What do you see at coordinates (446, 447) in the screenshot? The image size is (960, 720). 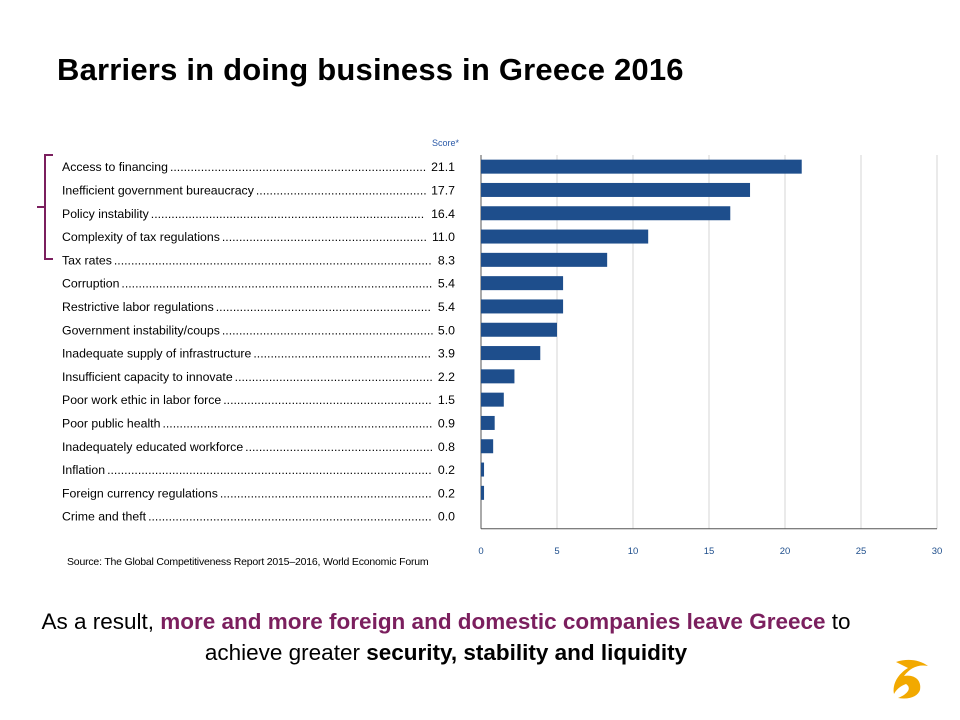 I see `value-label: 0.8` at bounding box center [446, 447].